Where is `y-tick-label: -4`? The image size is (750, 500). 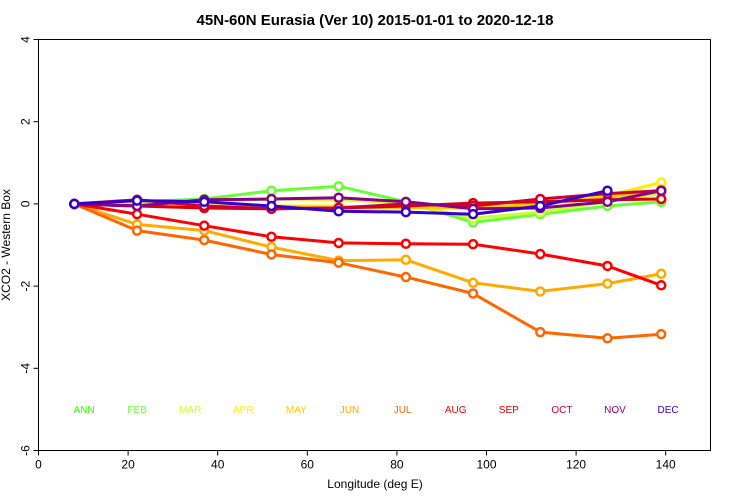 y-tick-label: -4 is located at coordinates (26, 368).